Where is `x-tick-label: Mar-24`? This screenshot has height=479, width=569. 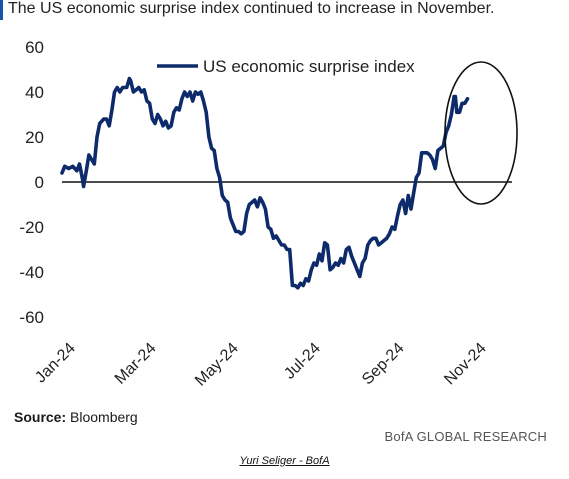
x-tick-label: Mar-24 is located at coordinates (136, 364).